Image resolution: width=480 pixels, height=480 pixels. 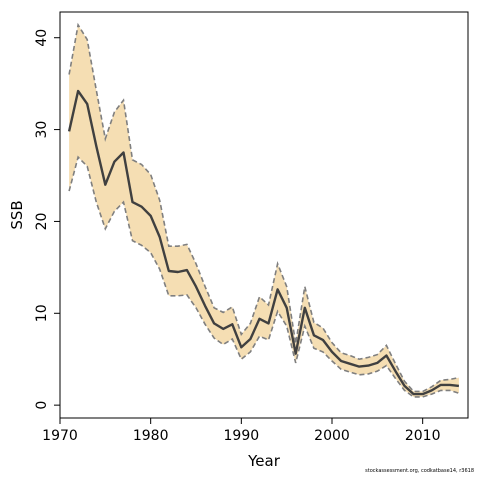 I want to click on x-axis: 1970 1980 1990 2000 2010, so click(x=241, y=431).